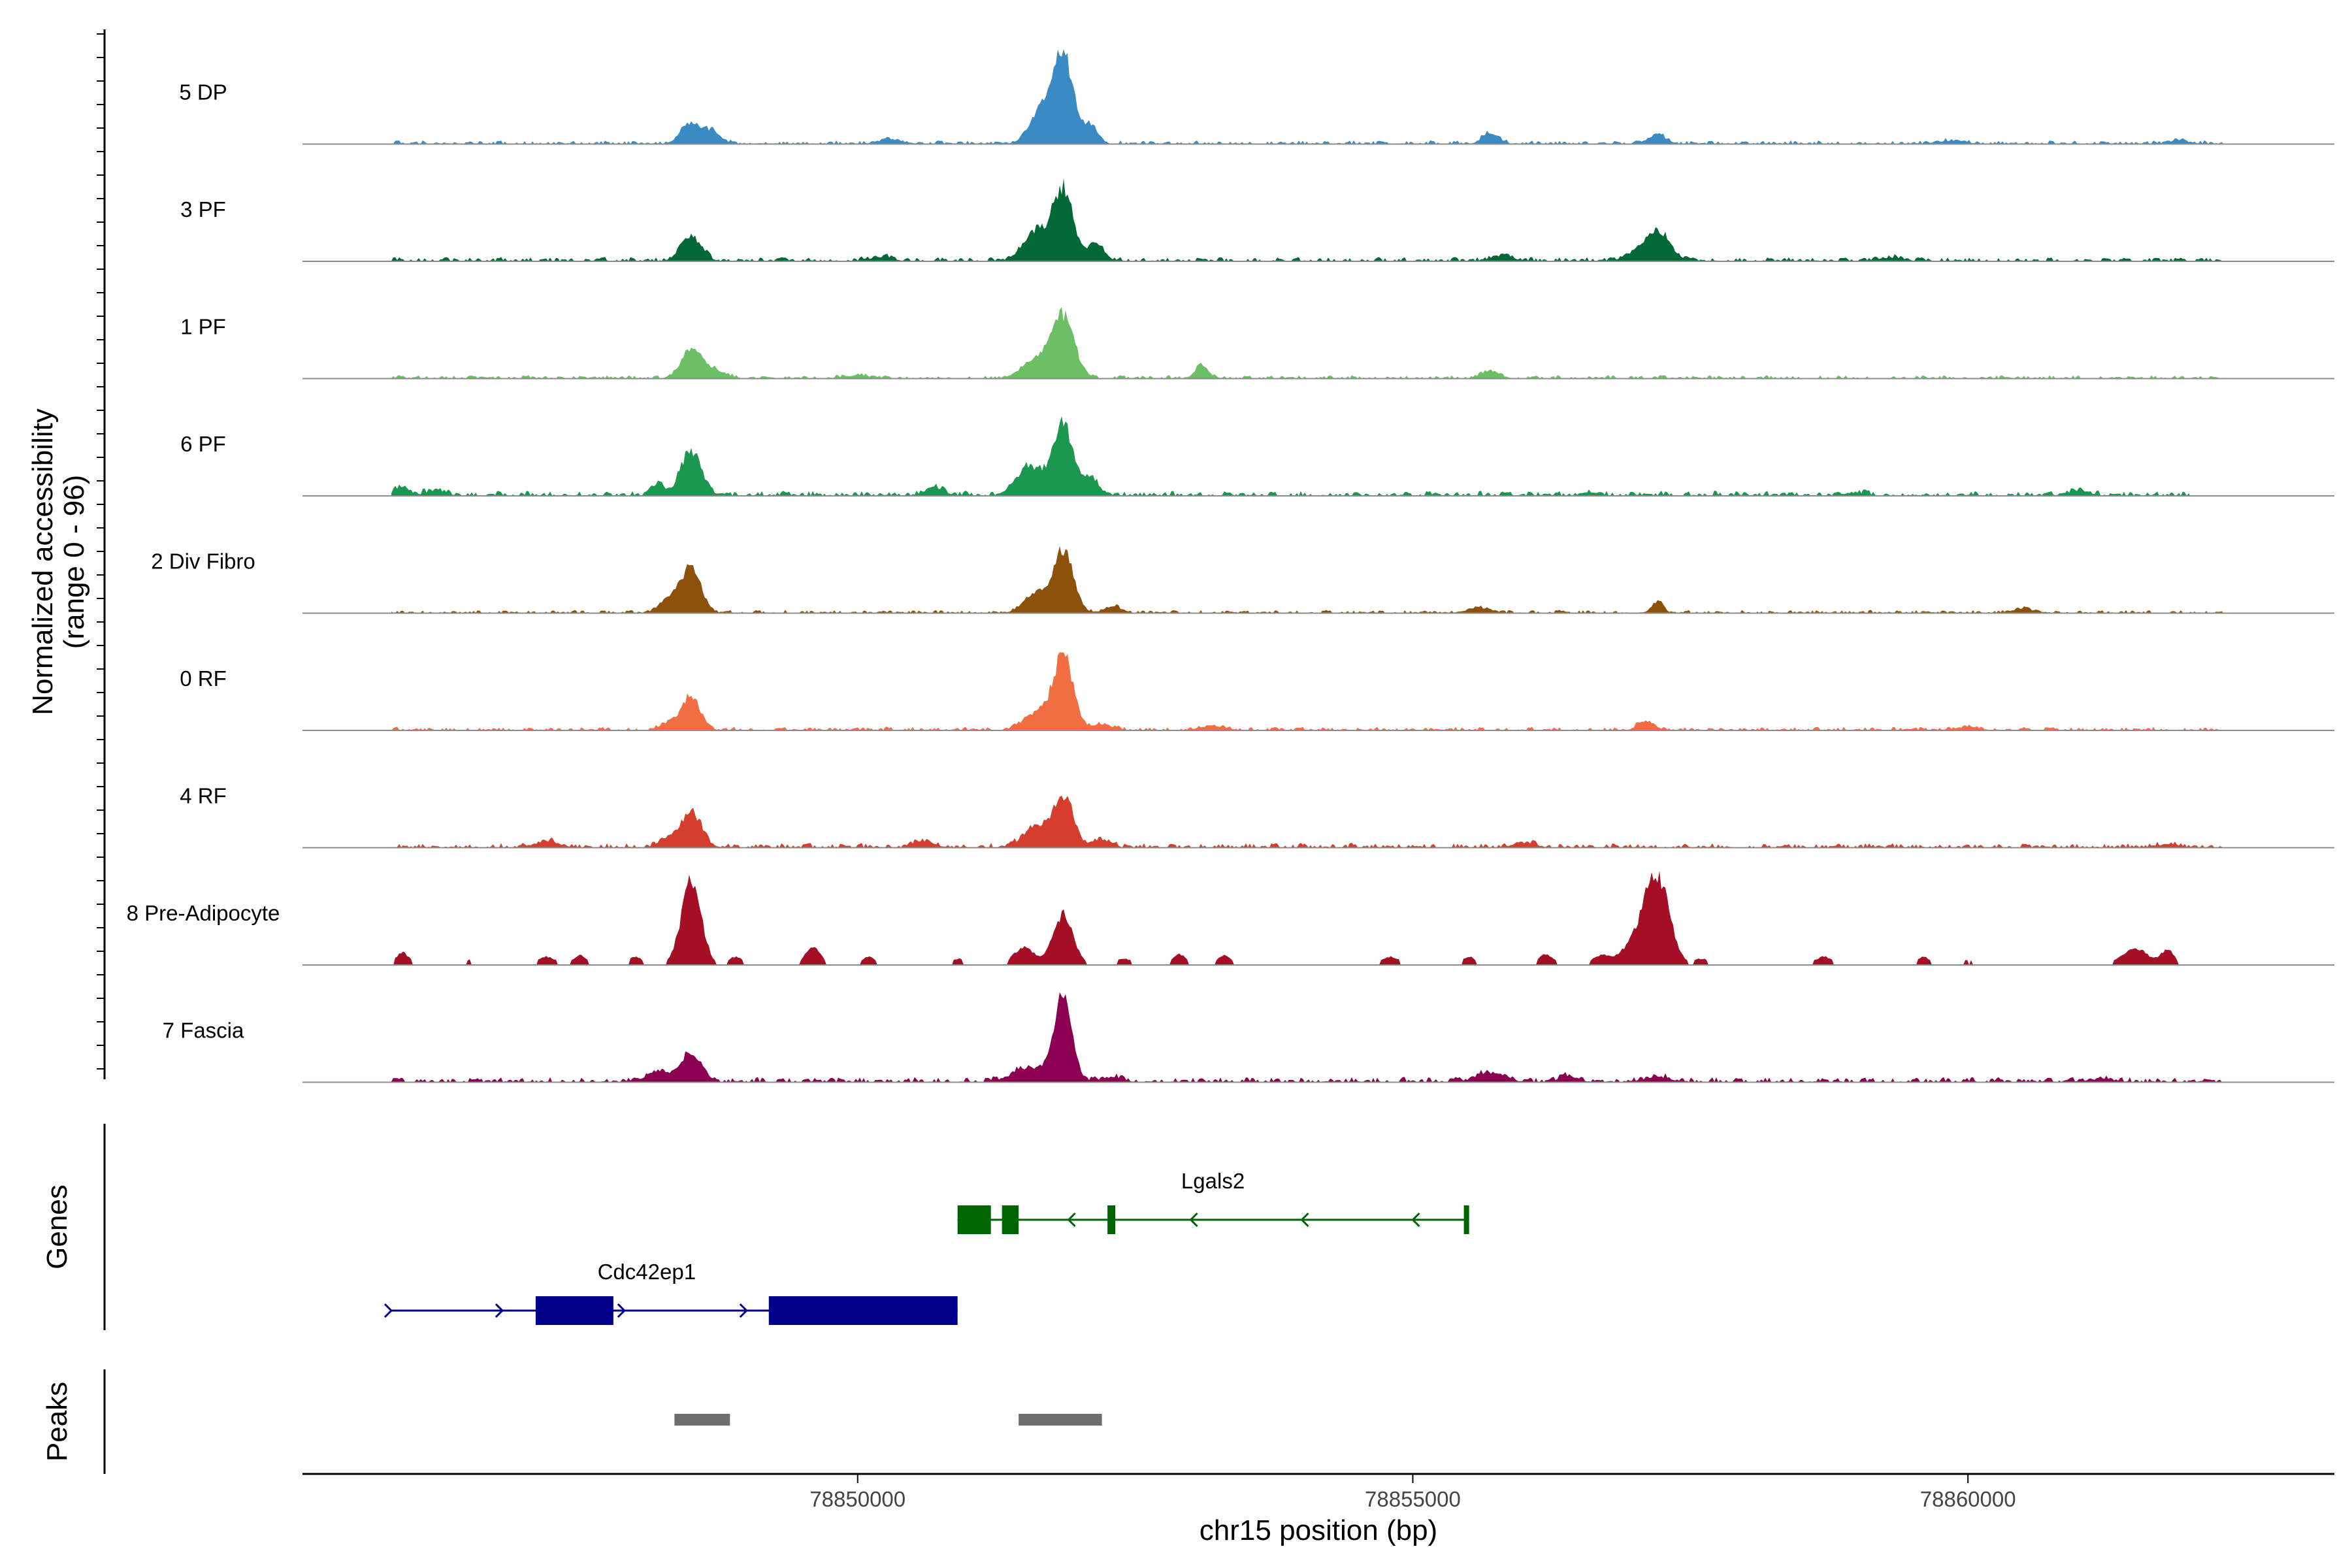  I want to click on coverage-track: 6 PF, so click(1257, 456).